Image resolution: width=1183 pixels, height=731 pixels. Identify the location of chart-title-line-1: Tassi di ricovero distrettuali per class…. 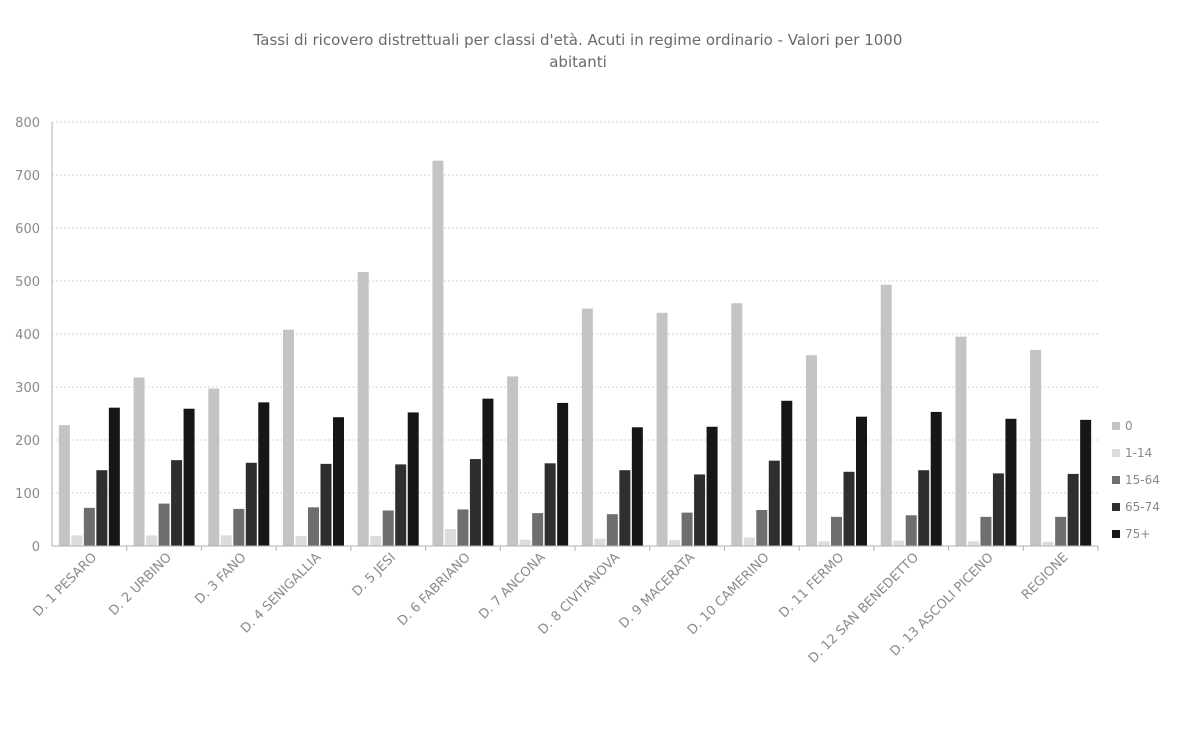
(578, 40).